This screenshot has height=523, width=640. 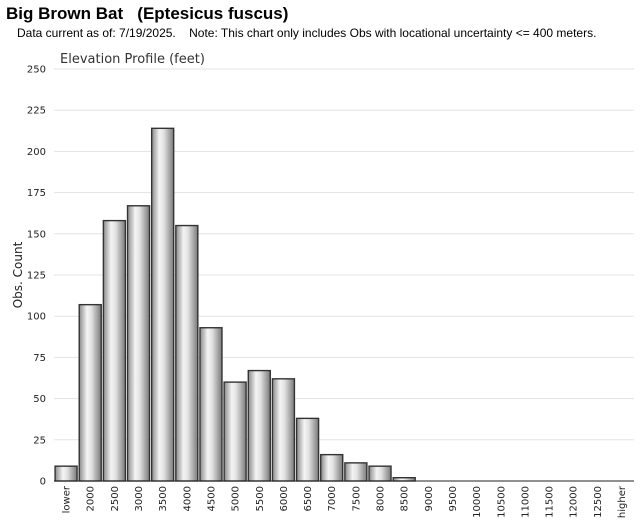 I want to click on x-tick-label: 11500, so click(x=550, y=502).